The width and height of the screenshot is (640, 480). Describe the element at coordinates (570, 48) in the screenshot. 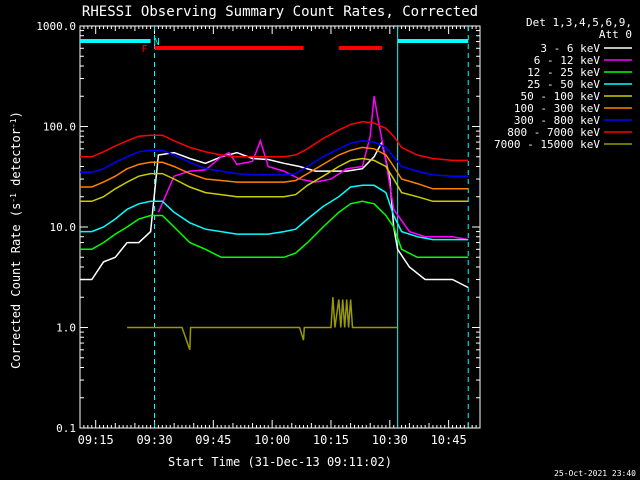

I see `legend-label: 3 - 6 keV` at that location.